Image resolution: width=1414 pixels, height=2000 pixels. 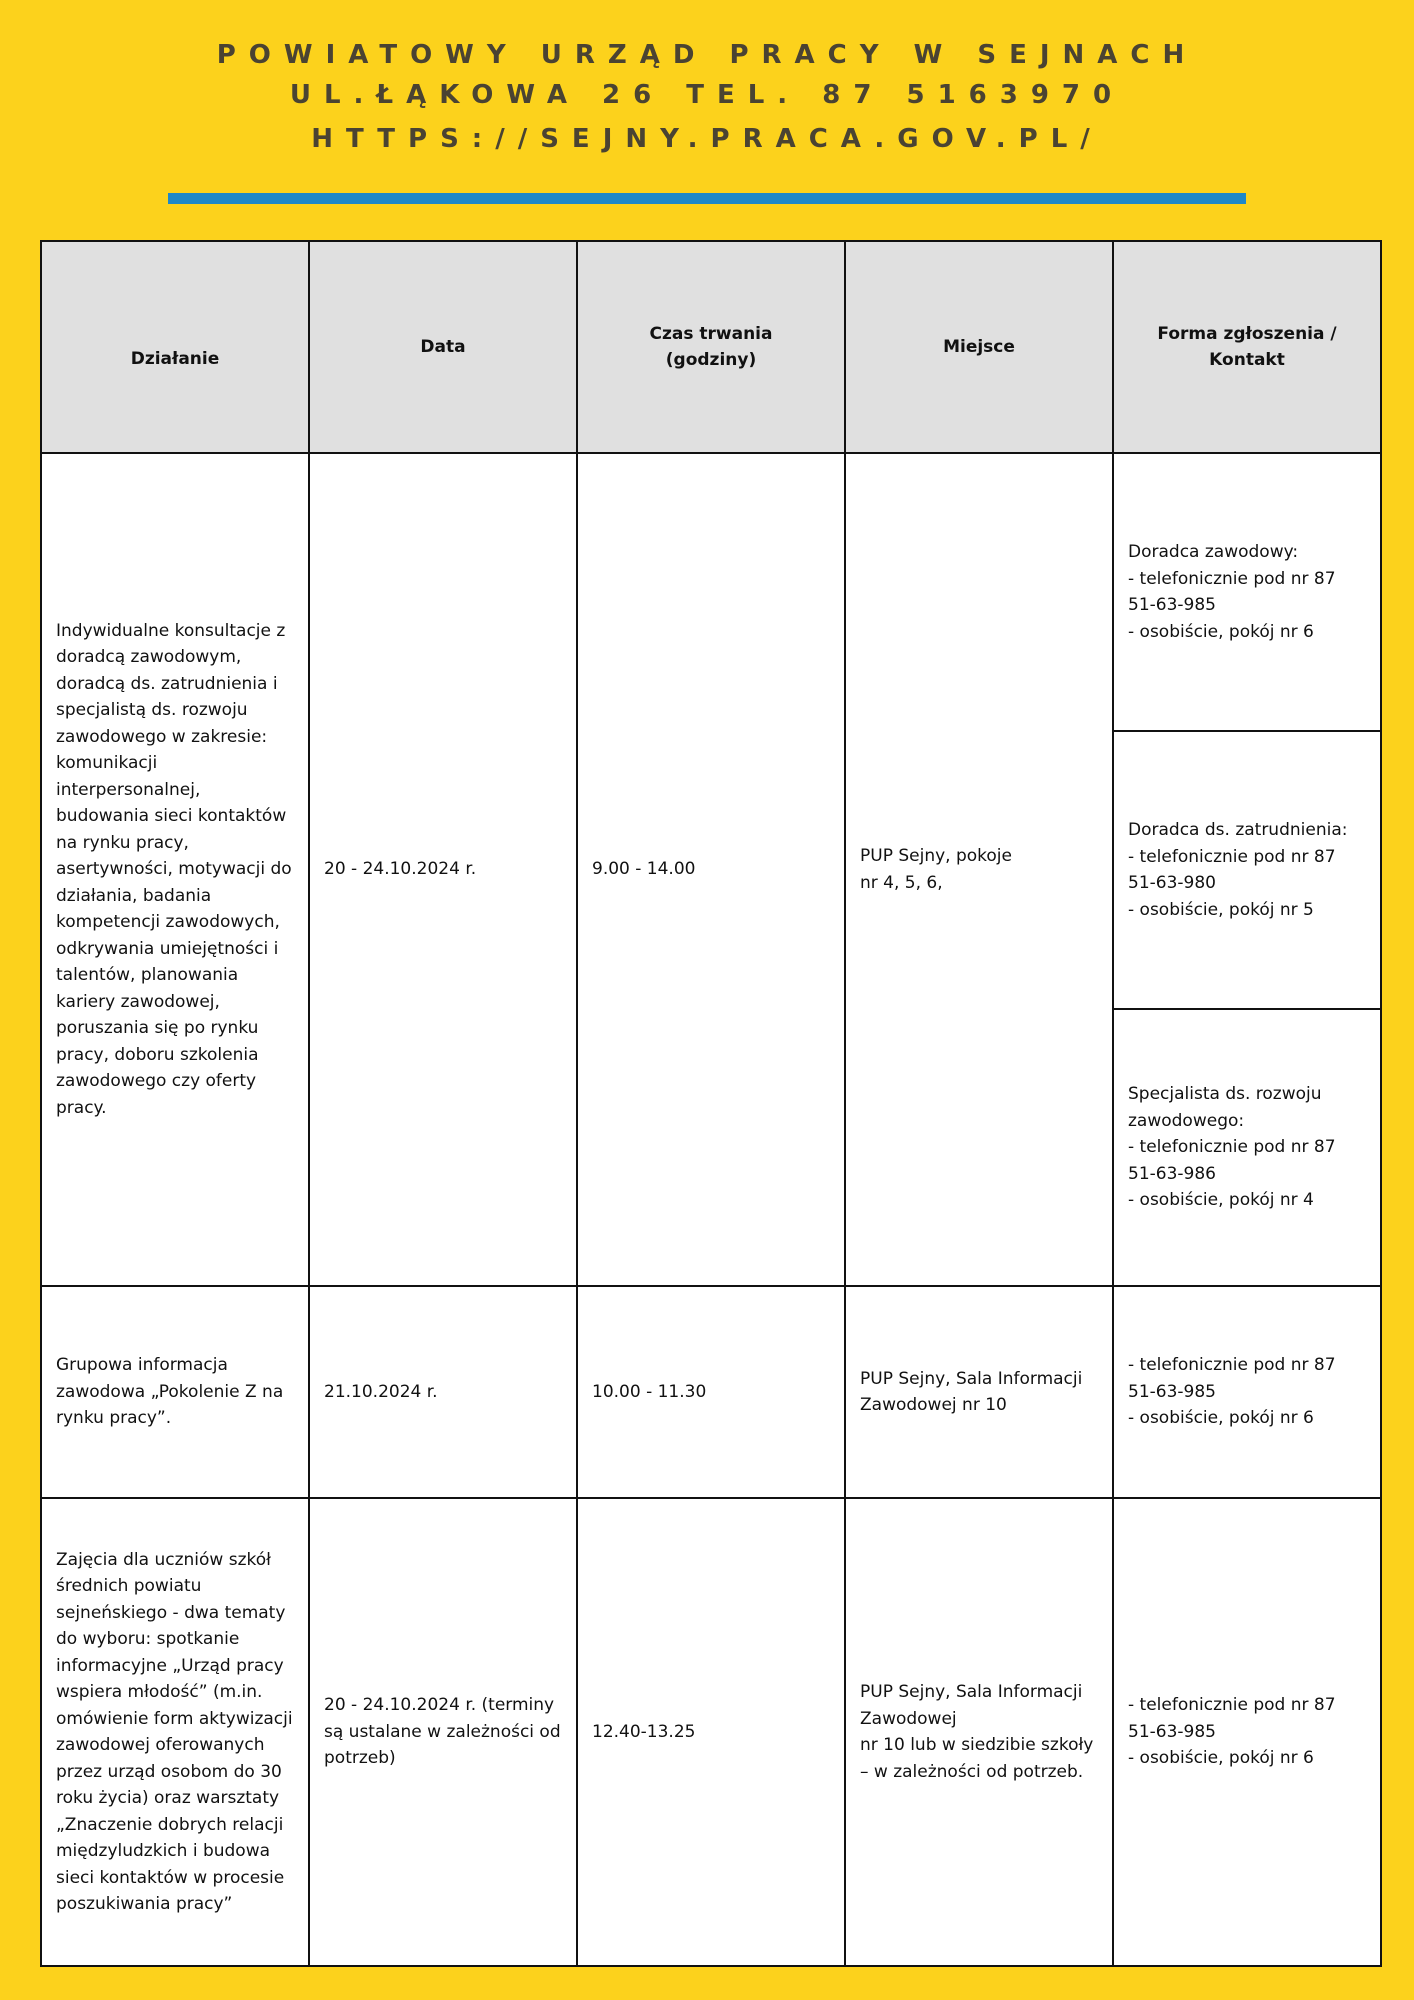 What do you see at coordinates (443, 1392) in the screenshot?
I see `cell-data: 21.10.2024 r.` at bounding box center [443, 1392].